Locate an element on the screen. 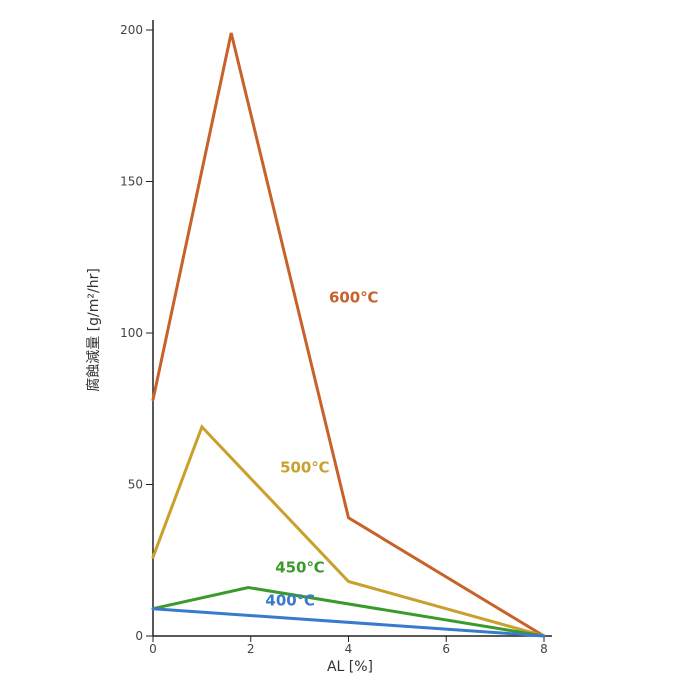  series-label: 450℃ is located at coordinates (299, 567).